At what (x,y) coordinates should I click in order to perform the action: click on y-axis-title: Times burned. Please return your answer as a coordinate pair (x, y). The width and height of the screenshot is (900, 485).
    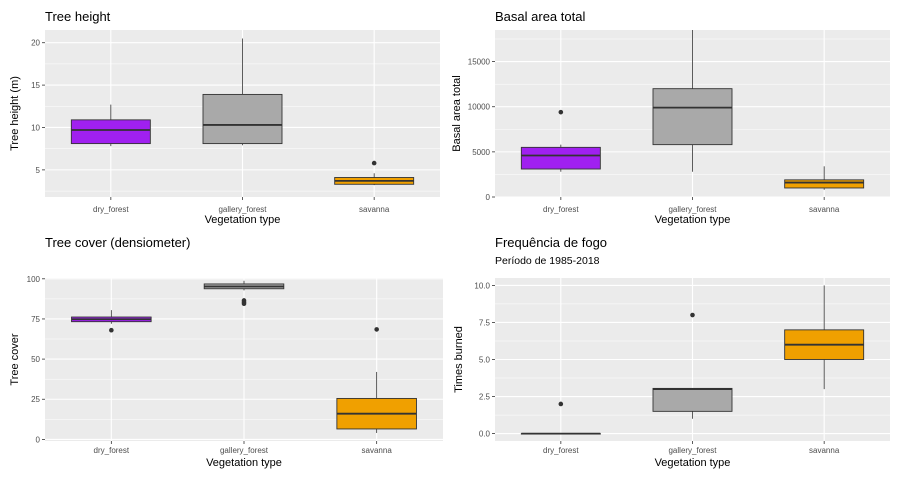
    Looking at the image, I should click on (459, 359).